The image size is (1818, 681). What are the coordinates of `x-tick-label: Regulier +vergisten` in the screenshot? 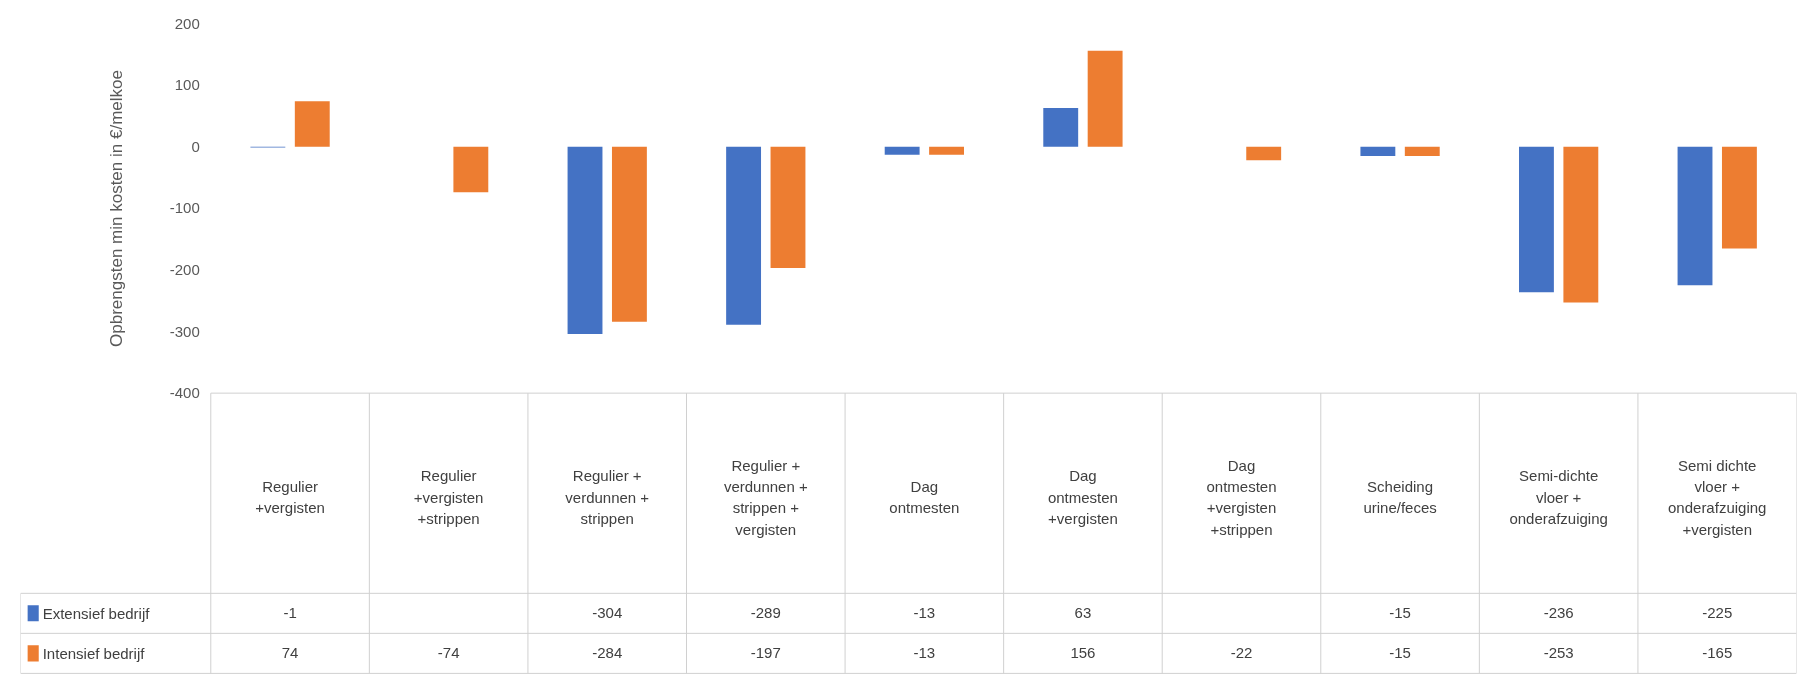 It's located at (290, 497).